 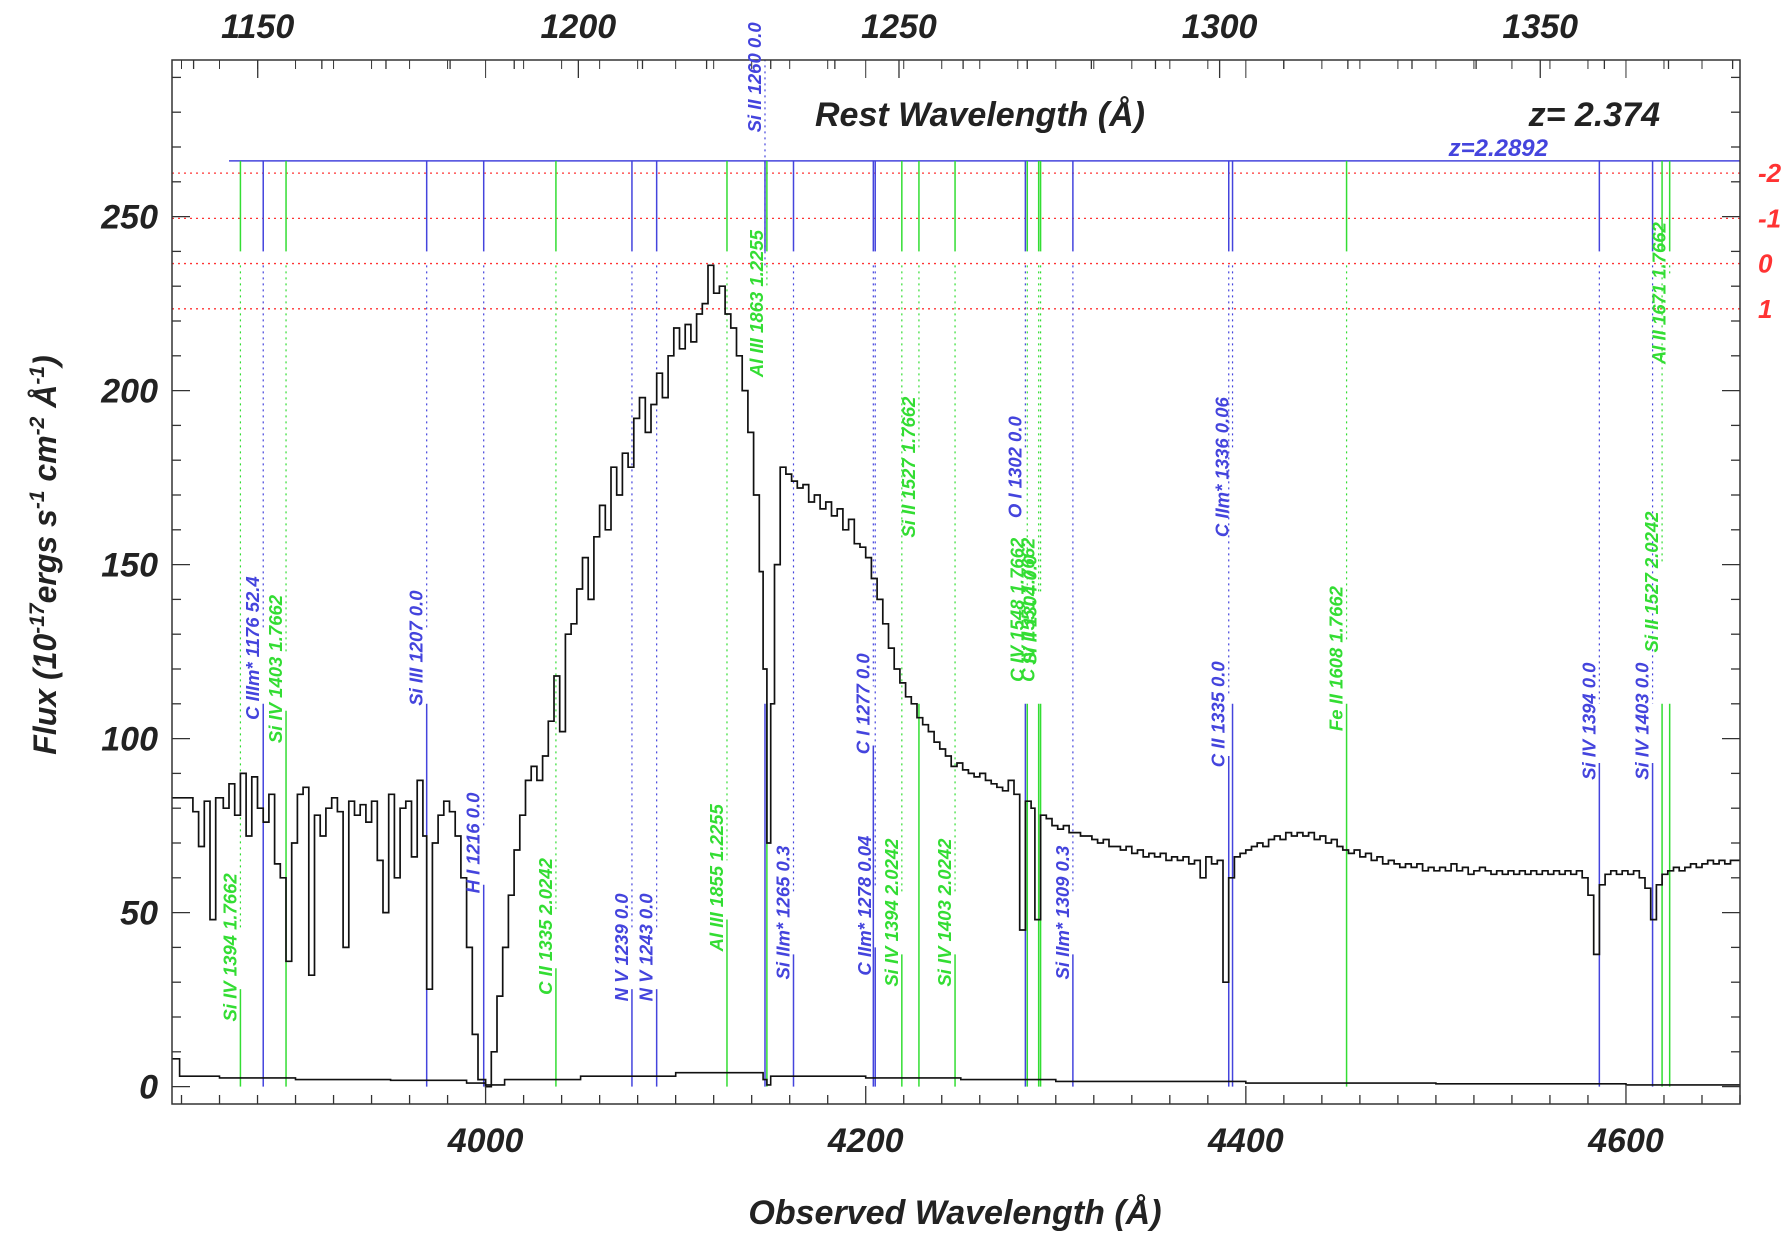 I want to click on y-axis-label-exp4: -1, so click(x=37, y=375).